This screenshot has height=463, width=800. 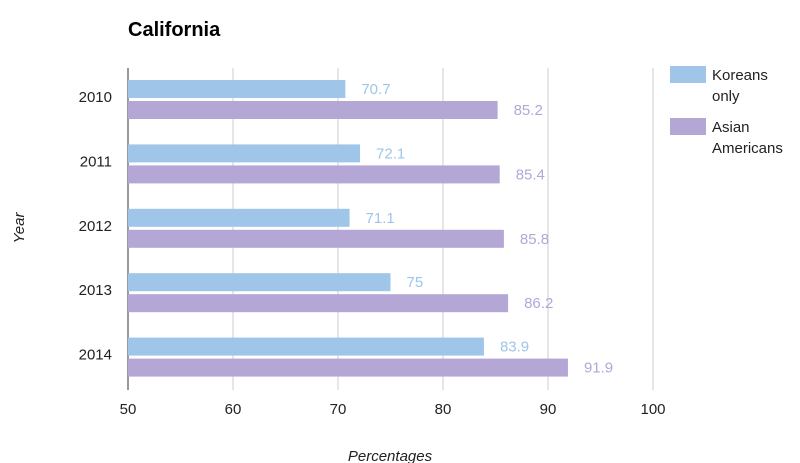 I want to click on y-tick-label: 2013, so click(x=95, y=290).